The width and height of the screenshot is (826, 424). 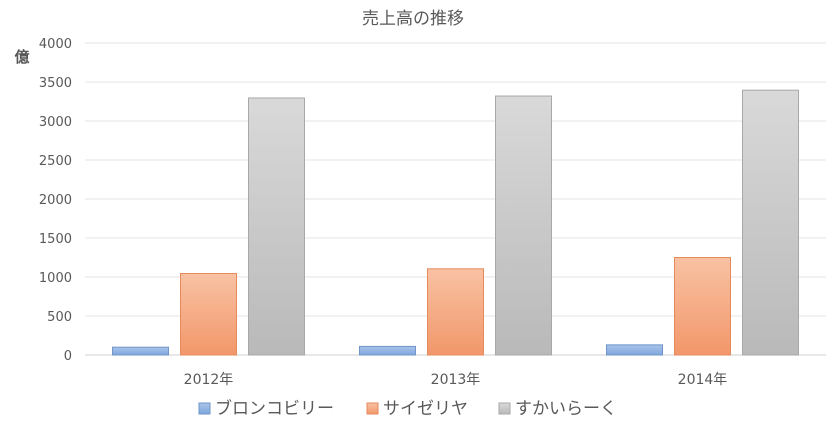 What do you see at coordinates (55, 278) in the screenshot?
I see `y-tick-label: 1000` at bounding box center [55, 278].